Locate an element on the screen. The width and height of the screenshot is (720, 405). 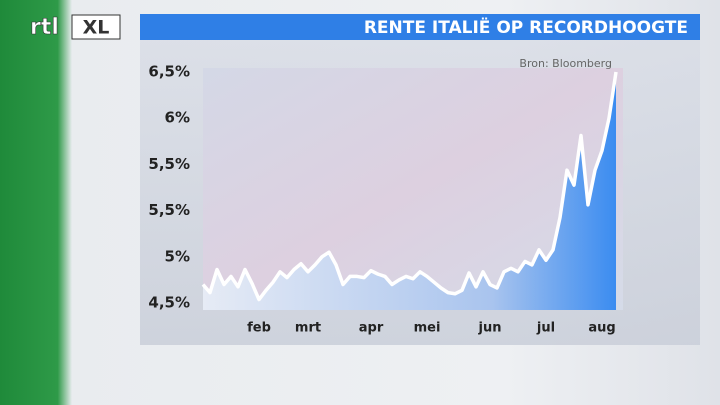
y-tick-label: 6% is located at coordinates (177, 118).